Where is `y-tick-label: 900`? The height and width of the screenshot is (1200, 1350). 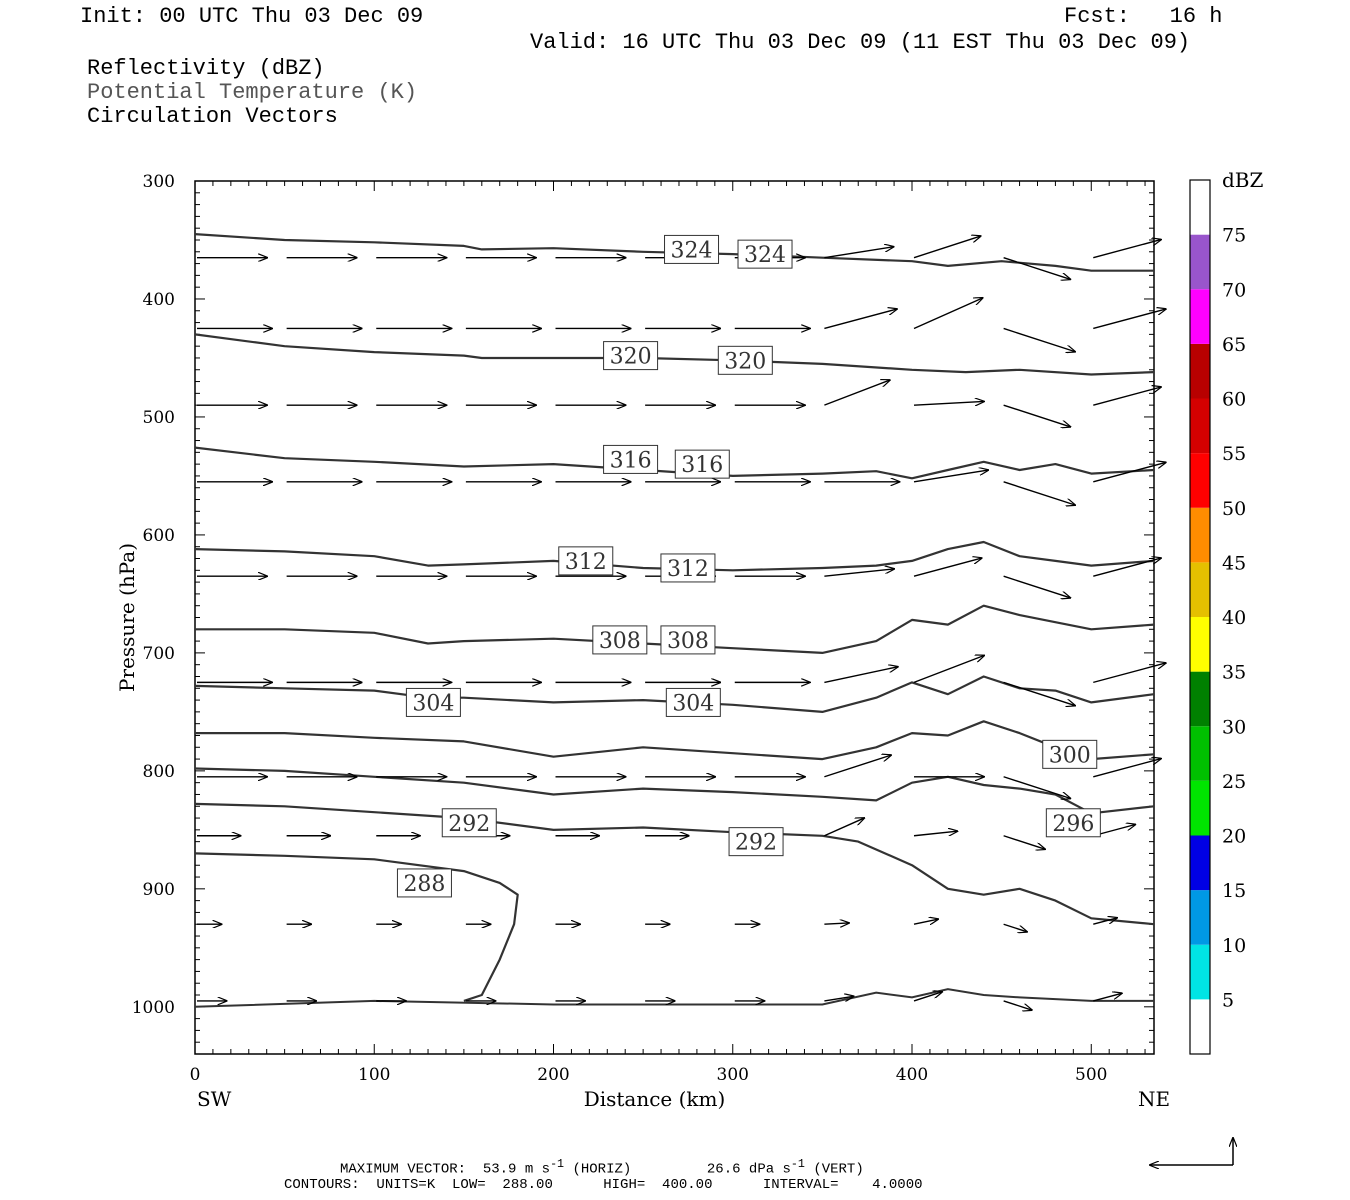 y-tick-label: 900 is located at coordinates (159, 890).